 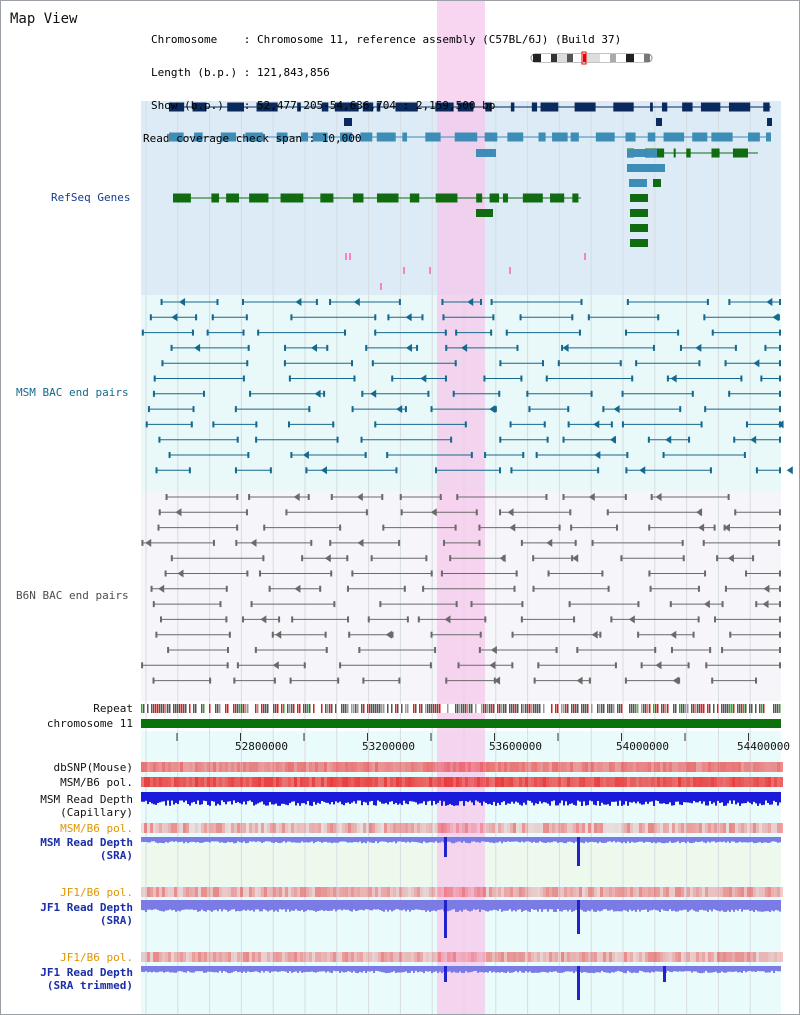 What do you see at coordinates (96, 957) in the screenshot?
I see `track-label-jf1-pol-2: JF1/B6 pol.` at bounding box center [96, 957].